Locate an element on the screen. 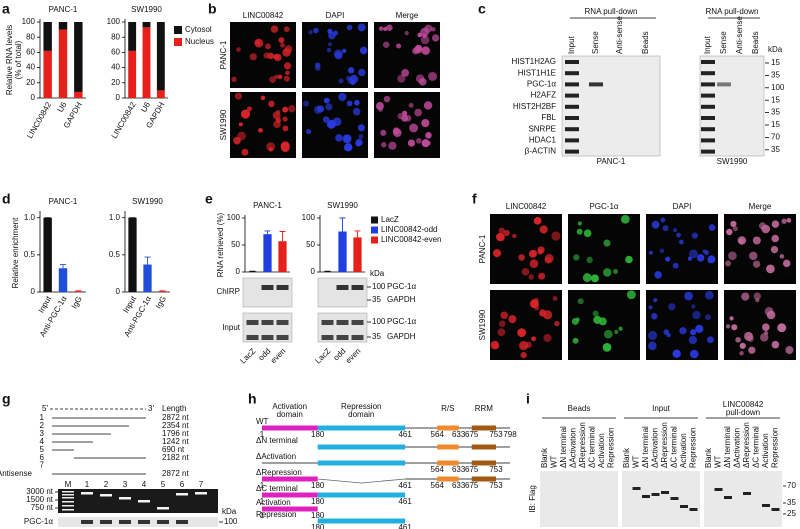 This screenshot has height=529, width=800. blot-row-label: Input is located at coordinates (231, 327).